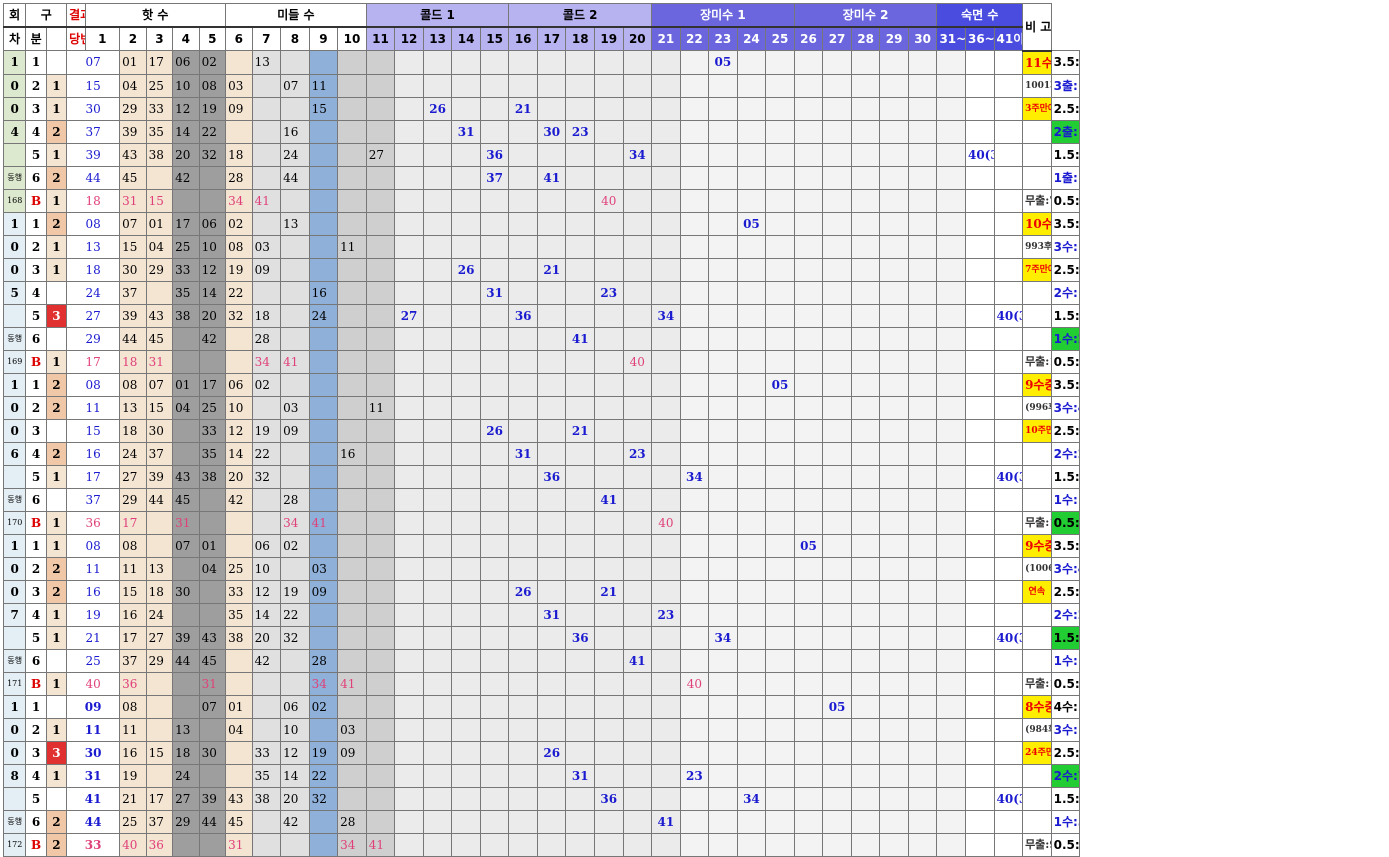 The height and width of the screenshot is (857, 1389). What do you see at coordinates (1065, 660) in the screenshot?
I see `remark-cell: 1수:16` at bounding box center [1065, 660].